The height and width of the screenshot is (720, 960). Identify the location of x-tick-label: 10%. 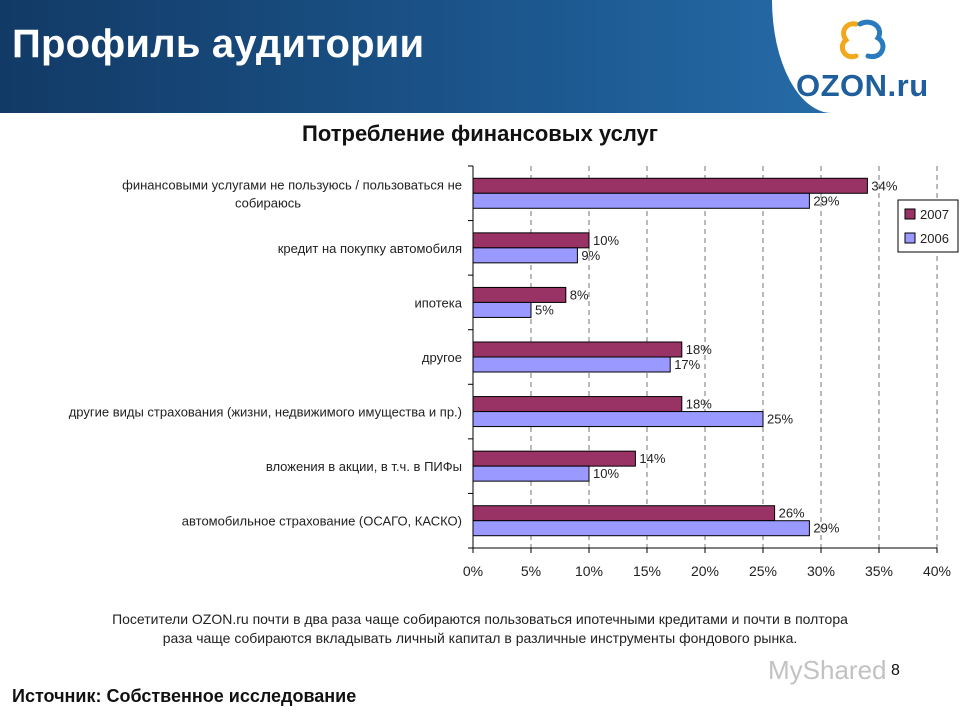
(589, 571).